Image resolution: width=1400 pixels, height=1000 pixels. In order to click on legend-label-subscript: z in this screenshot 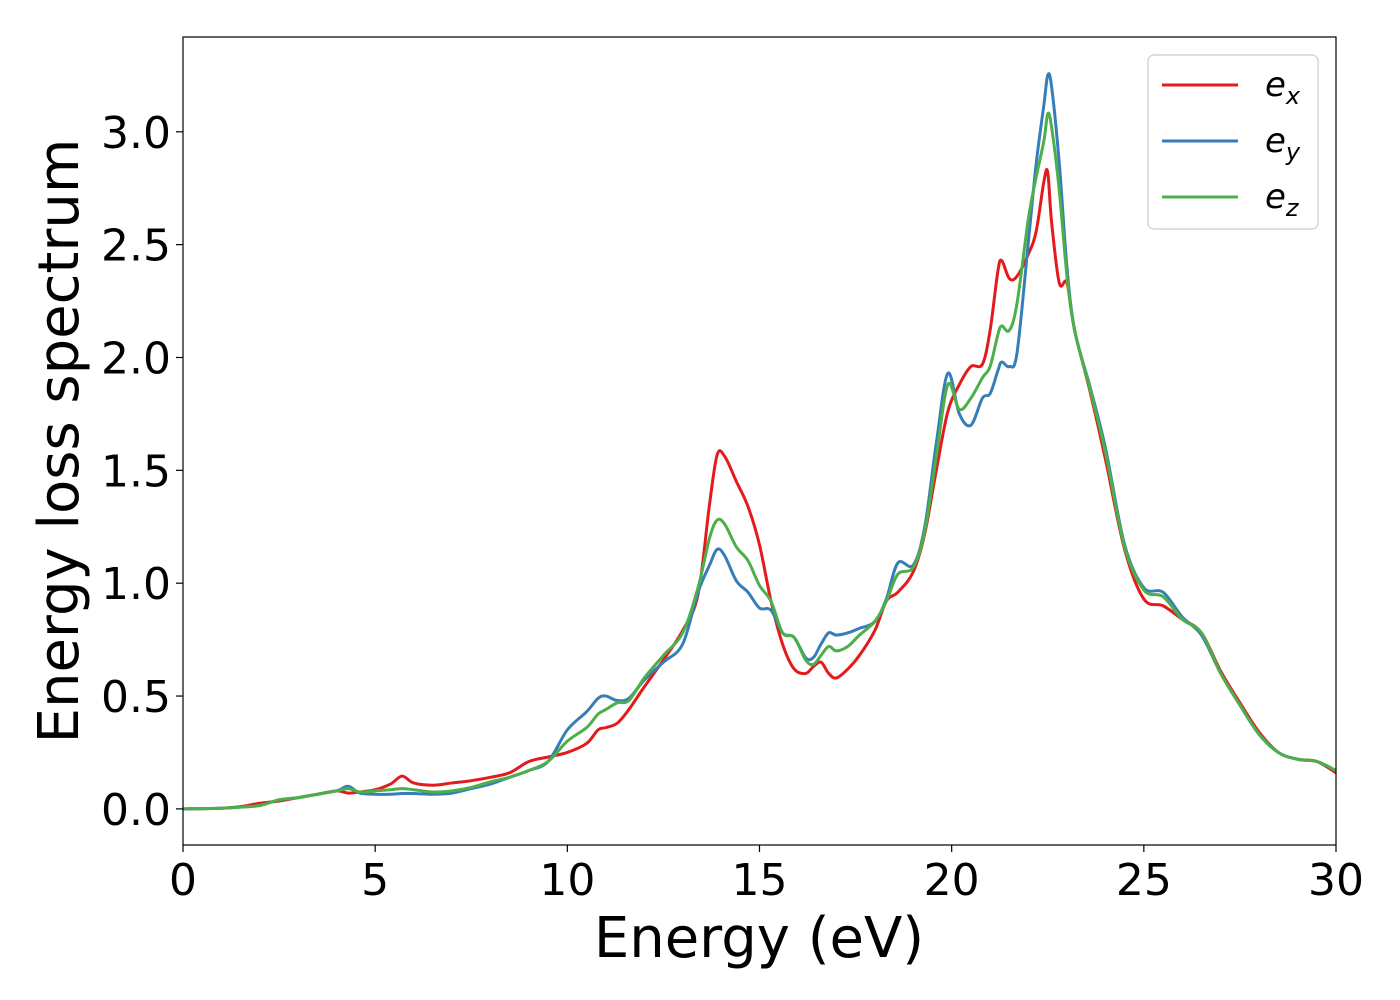, I will do `click(1292, 208)`.